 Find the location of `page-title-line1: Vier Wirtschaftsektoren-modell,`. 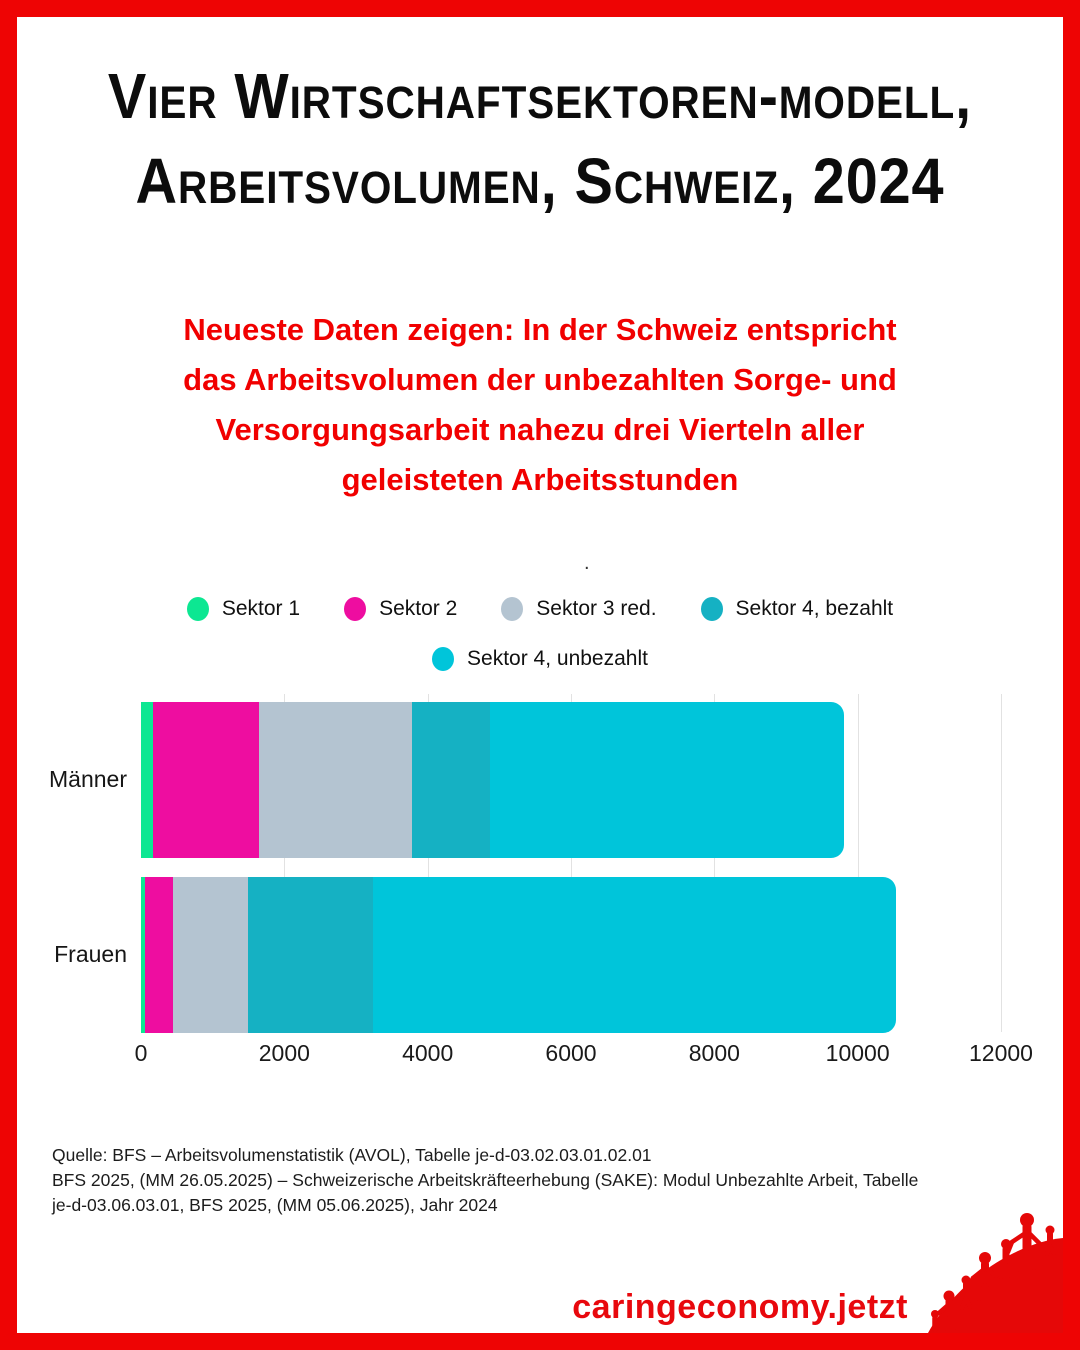

page-title-line1: Vier Wirtschaftsektoren-modell, is located at coordinates (540, 96).